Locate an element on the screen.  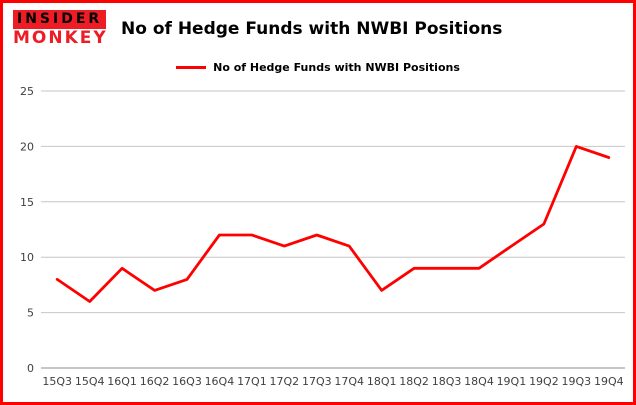
x-tick-label: 16Q4 is located at coordinates (220, 381).